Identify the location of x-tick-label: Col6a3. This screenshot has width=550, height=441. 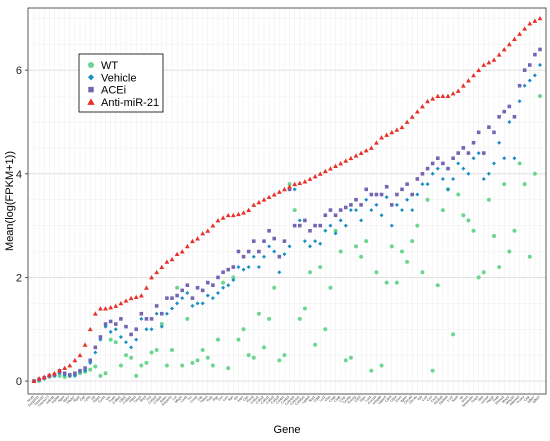
(275, 400).